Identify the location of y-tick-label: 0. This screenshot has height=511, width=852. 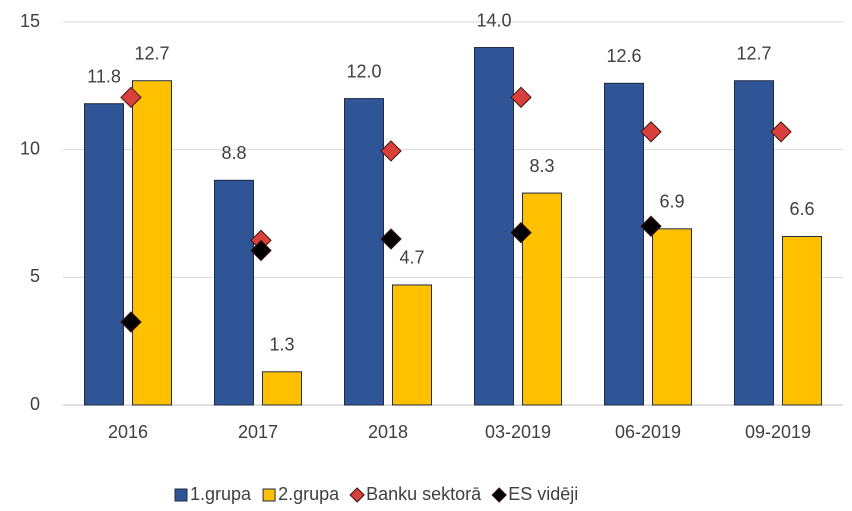
(35, 404).